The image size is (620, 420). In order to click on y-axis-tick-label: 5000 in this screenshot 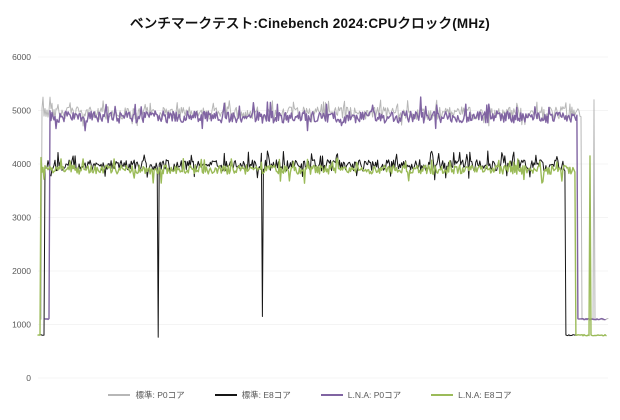, I will do `click(21, 111)`.